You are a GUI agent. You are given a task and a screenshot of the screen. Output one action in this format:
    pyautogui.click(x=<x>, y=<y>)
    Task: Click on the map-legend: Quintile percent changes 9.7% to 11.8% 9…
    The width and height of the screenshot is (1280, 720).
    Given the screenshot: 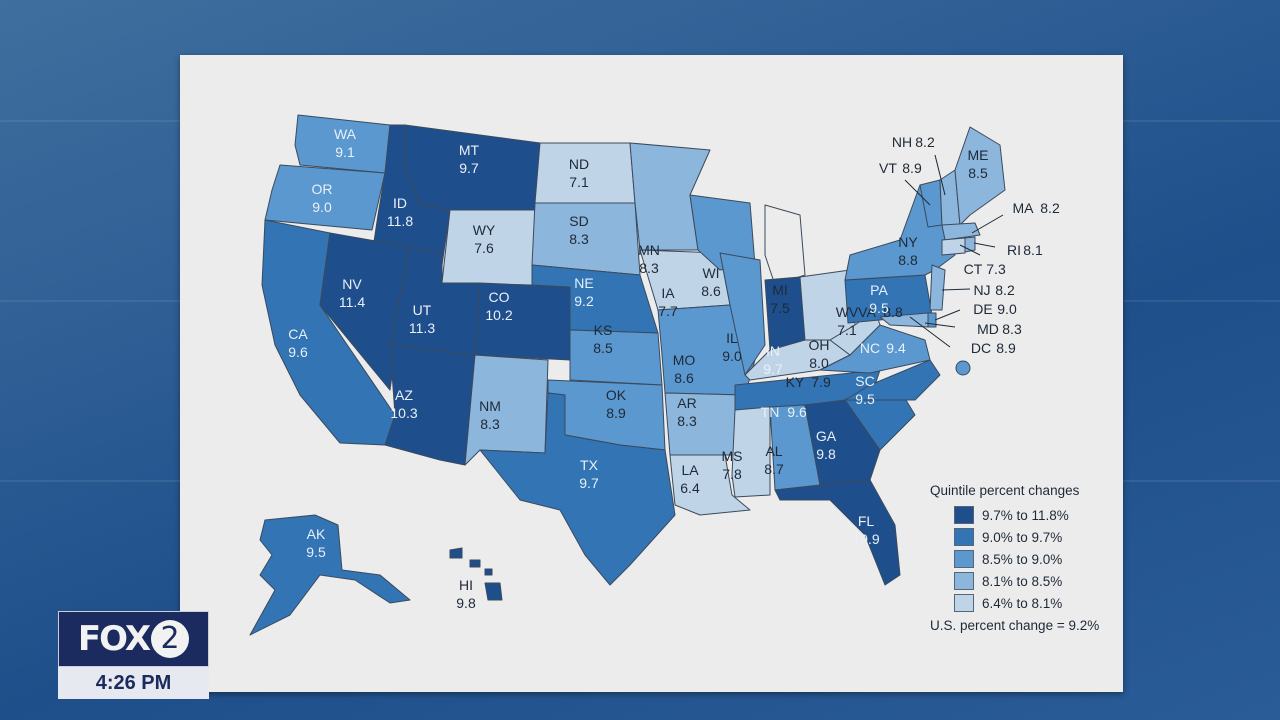 What is the action you would take?
    pyautogui.click(x=1014, y=558)
    